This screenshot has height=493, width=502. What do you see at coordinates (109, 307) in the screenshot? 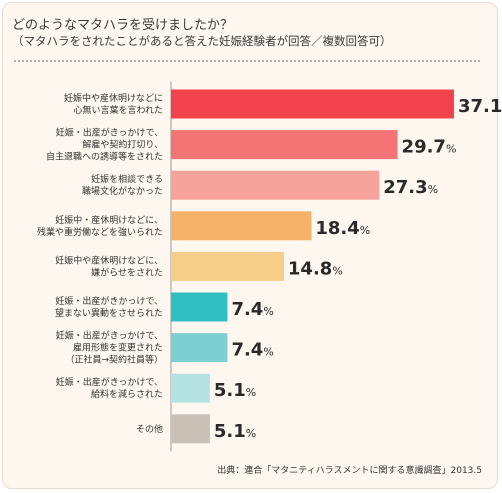
I see `category-label-5: 妊娠・出産がきかっけで、望まない異動をさせられた` at bounding box center [109, 307].